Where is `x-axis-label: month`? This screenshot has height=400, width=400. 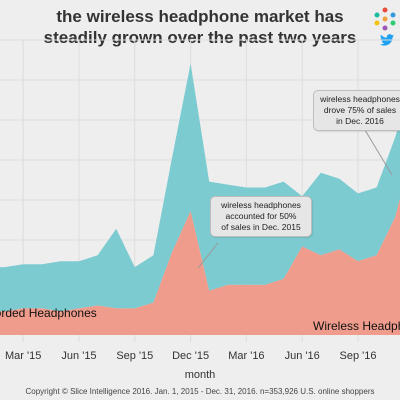 x-axis-label: month is located at coordinates (200, 375).